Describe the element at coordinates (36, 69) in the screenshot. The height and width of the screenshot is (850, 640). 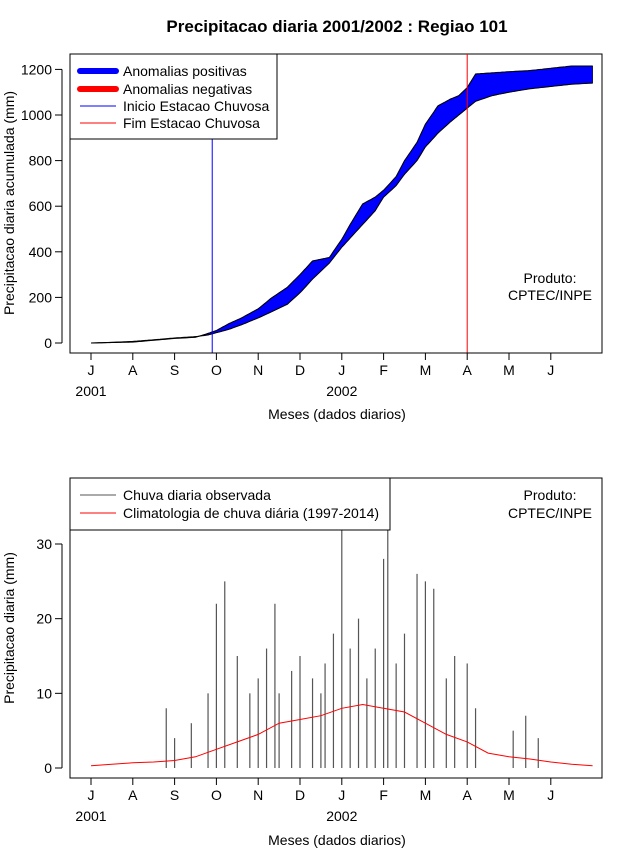
I see `panel1-ytick-label: 1200` at that location.